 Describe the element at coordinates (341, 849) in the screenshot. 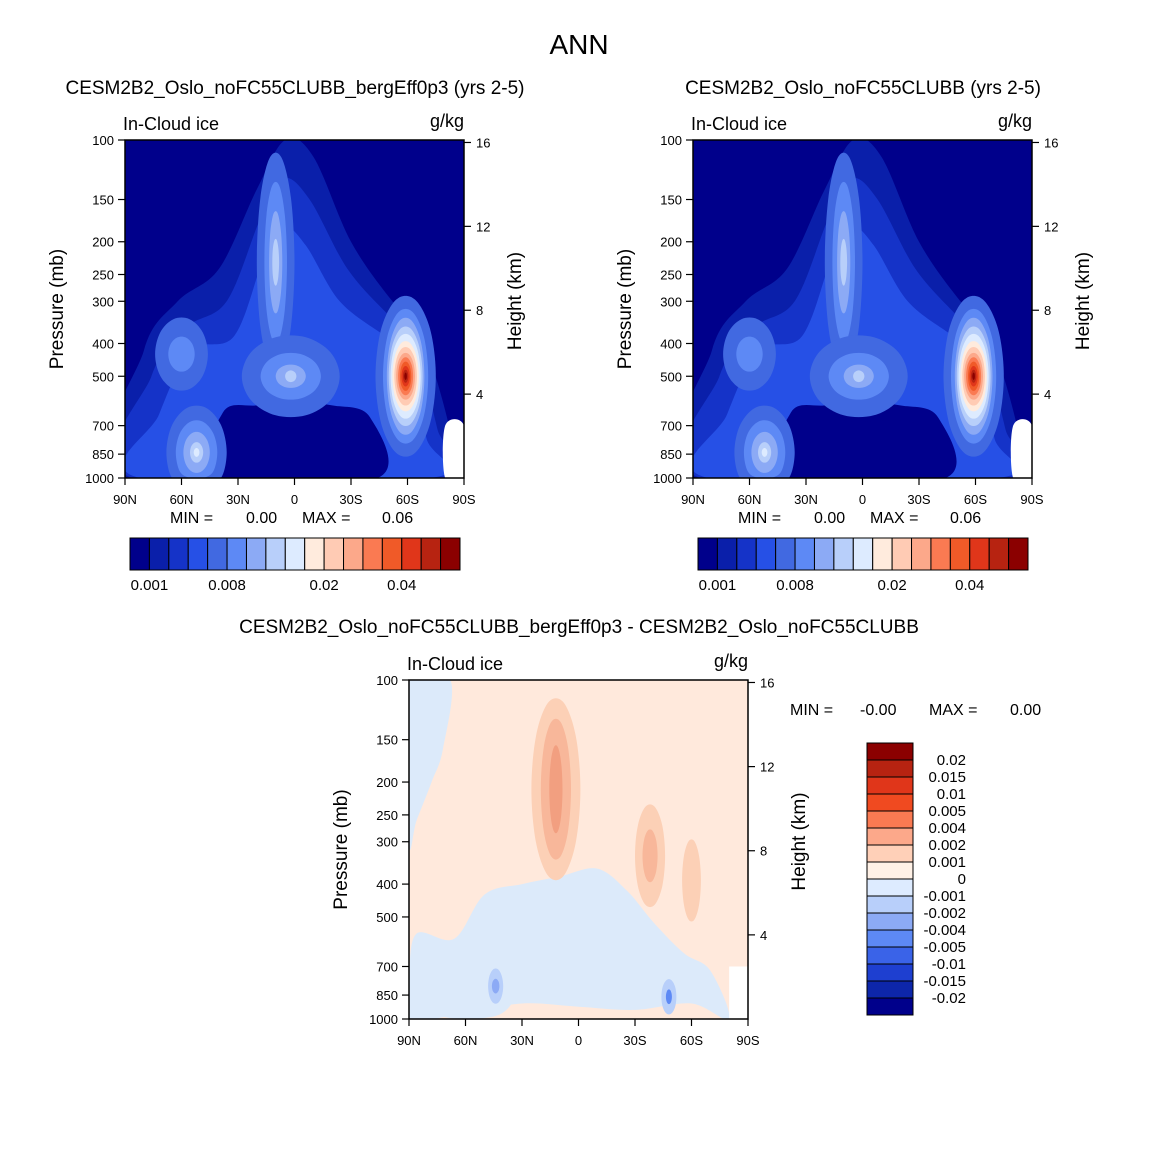

I see `y-axis-label: Pressure (mb)` at that location.